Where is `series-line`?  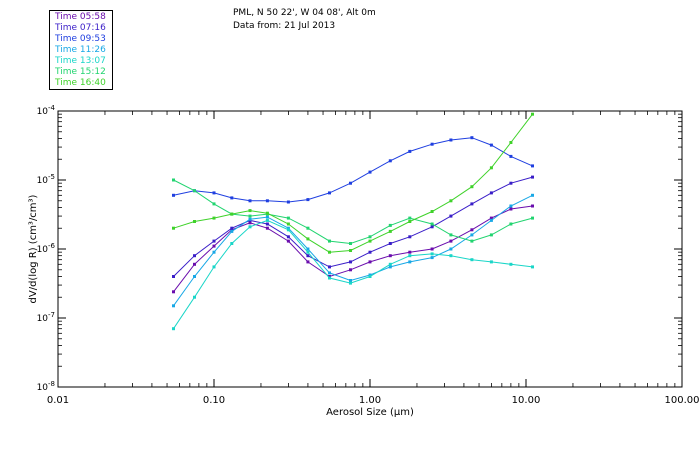
series-line is located at coordinates (353, 170).